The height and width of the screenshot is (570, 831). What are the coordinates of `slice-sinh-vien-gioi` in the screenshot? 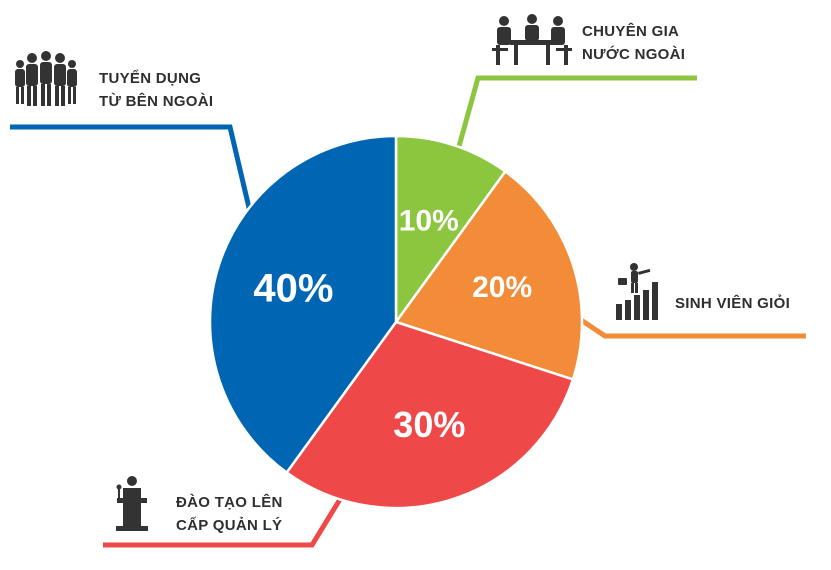 It's located at (489, 275).